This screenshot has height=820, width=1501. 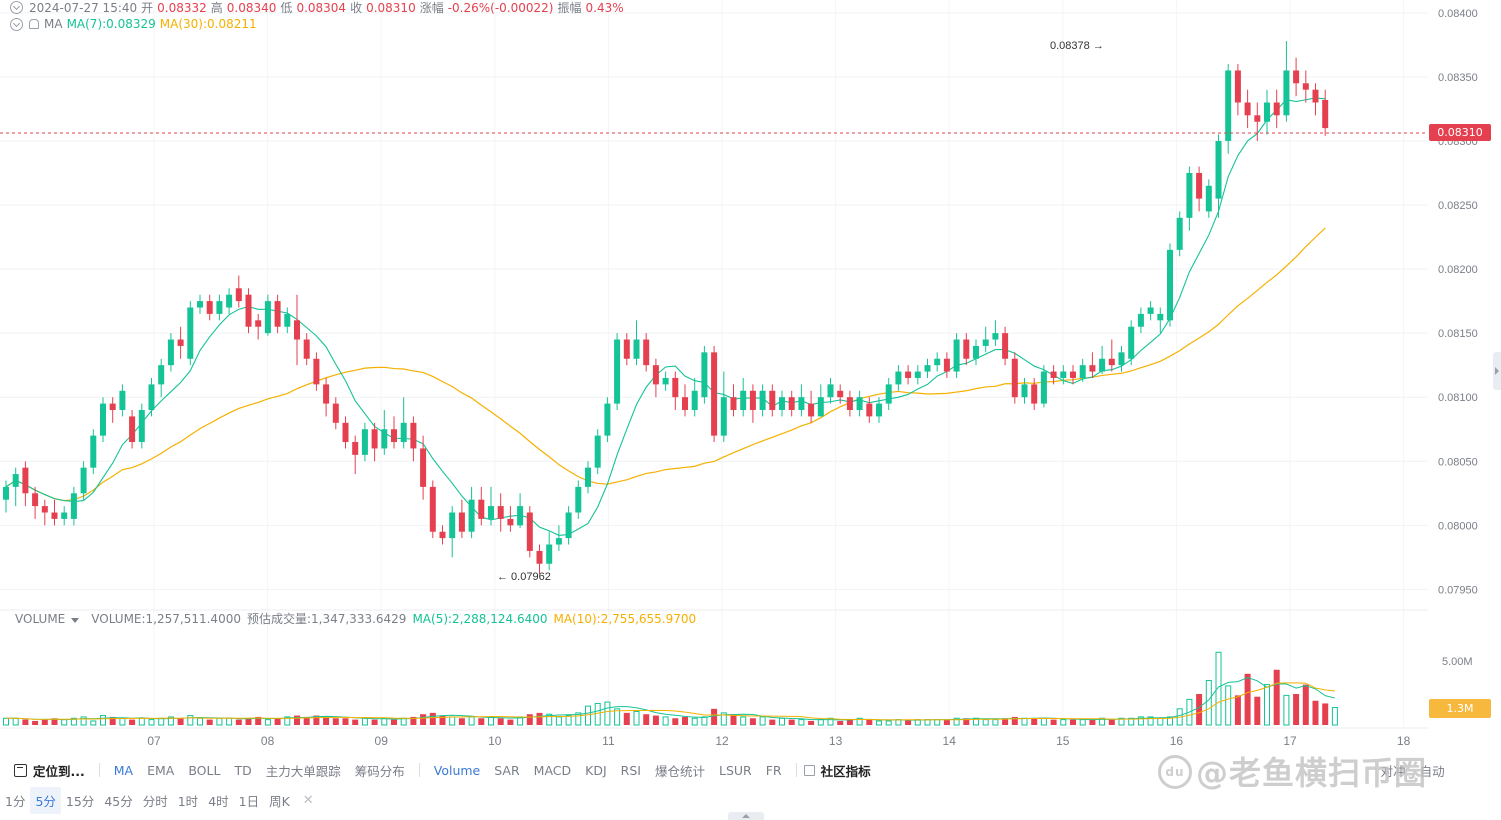 I want to click on time-tick-label: 08, so click(x=268, y=741).